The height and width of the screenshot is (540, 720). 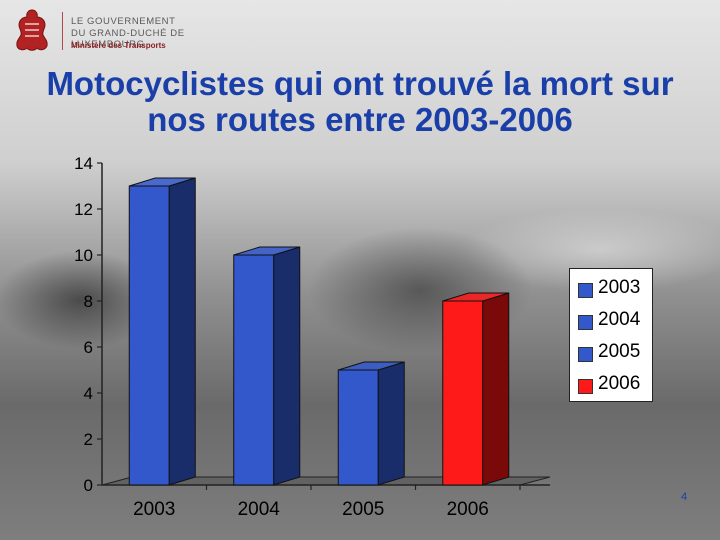 I want to click on y-tick-label: 10, so click(x=83, y=255).